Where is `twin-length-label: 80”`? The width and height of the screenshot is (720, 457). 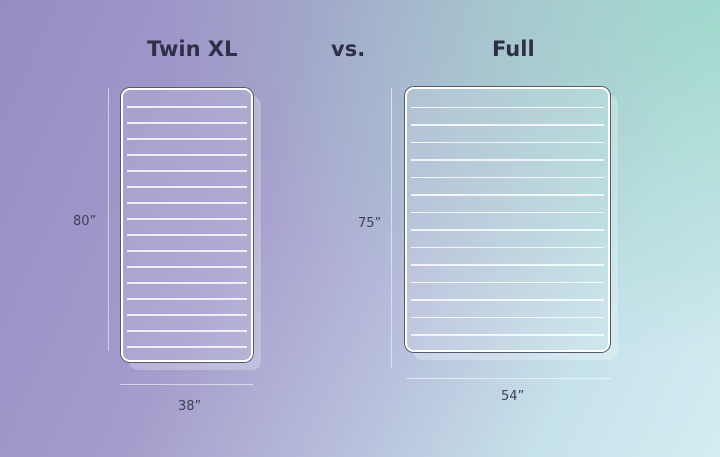 twin-length-label: 80” is located at coordinates (85, 221).